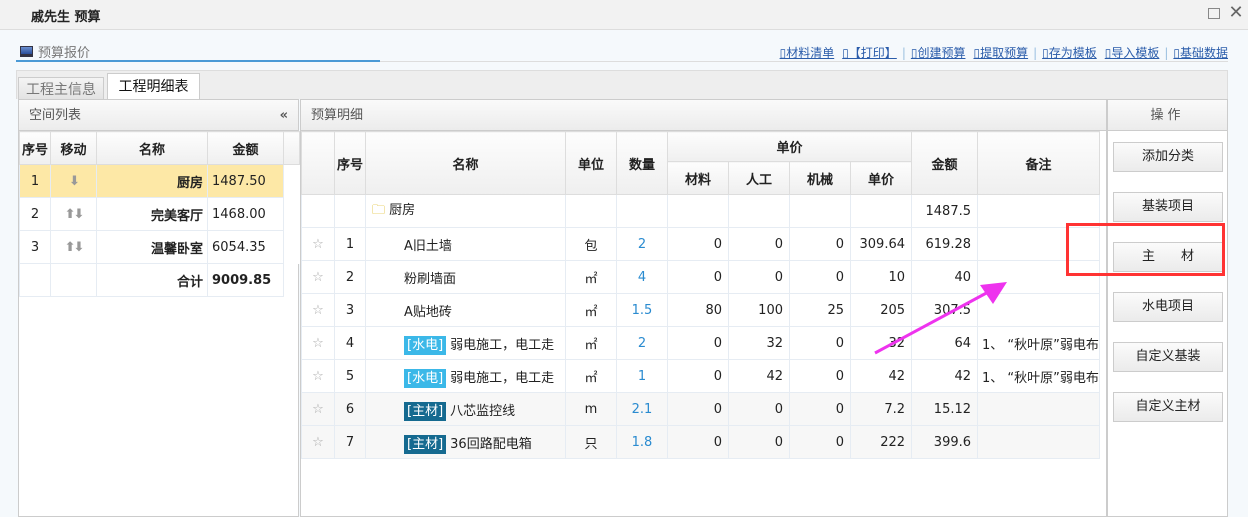  I want to click on group-row: 🗀 厨房 1487.5, so click(701, 211).